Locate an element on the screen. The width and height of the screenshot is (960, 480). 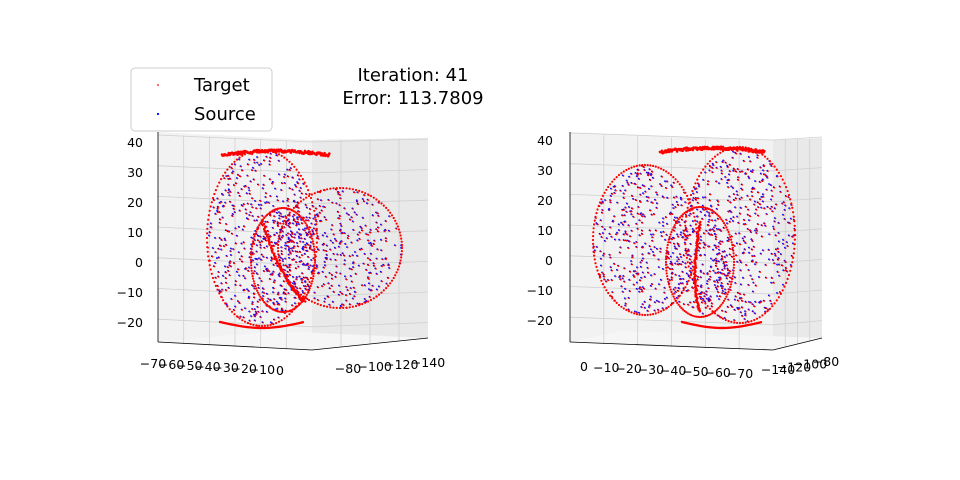
right-axis-a-line is located at coordinates (671, 346).